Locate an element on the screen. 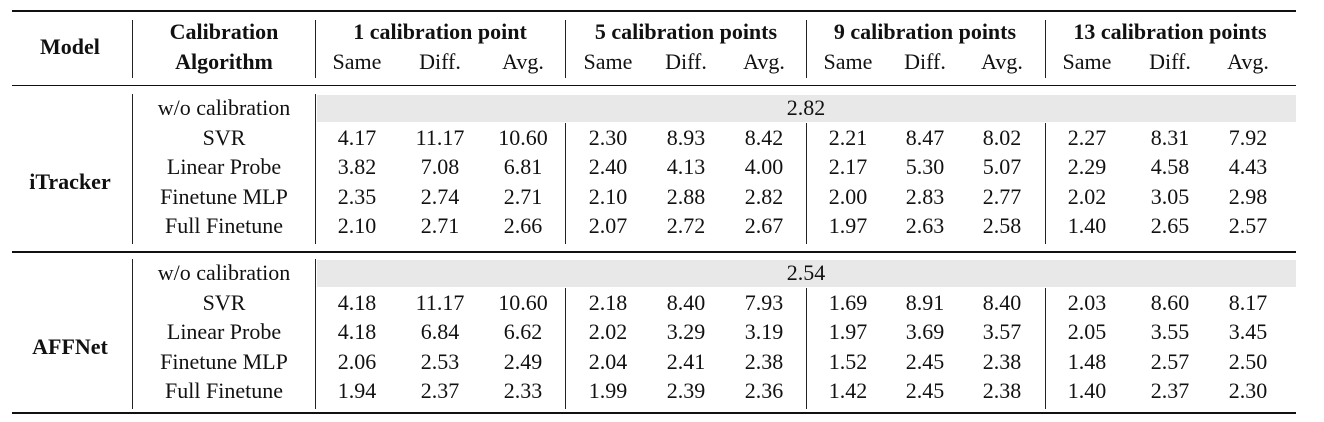  value-cell: 1.69 is located at coordinates (848, 302).